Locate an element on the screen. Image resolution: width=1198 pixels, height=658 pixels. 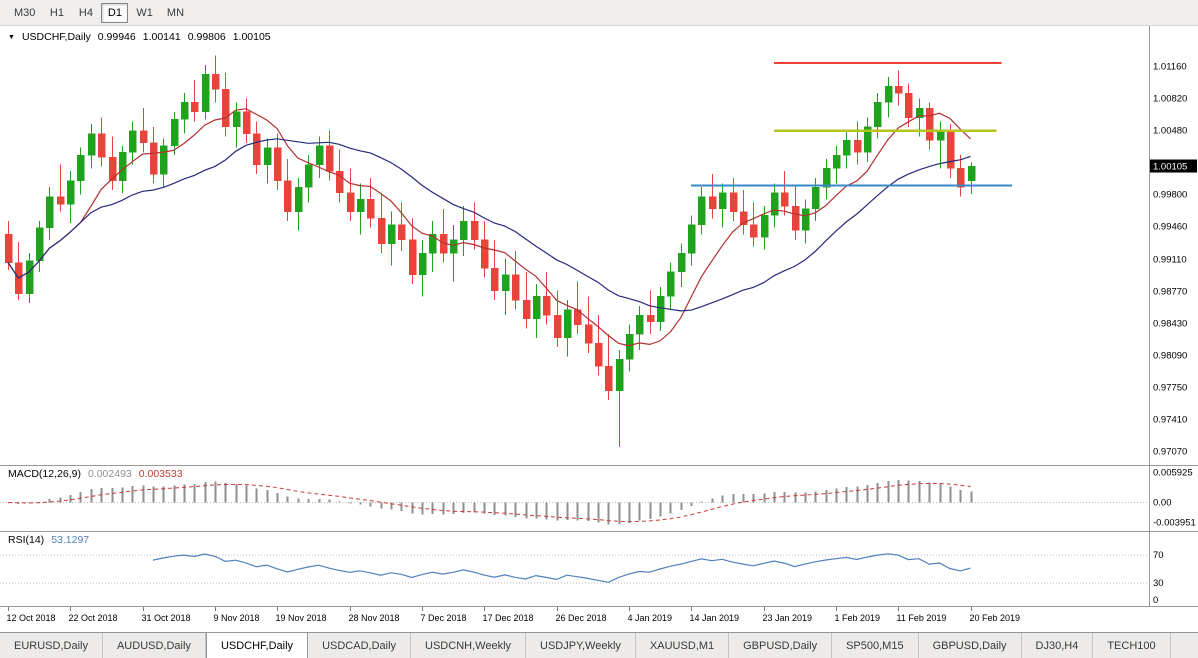
rsi-line is located at coordinates (561, 568).